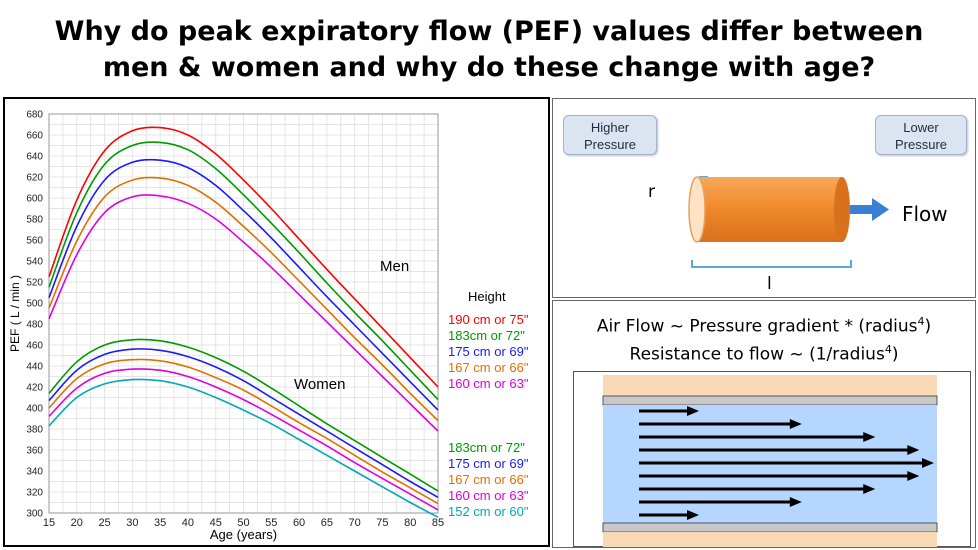 Image resolution: width=978 pixels, height=550 pixels. I want to click on x-tick-label: 70, so click(355, 523).